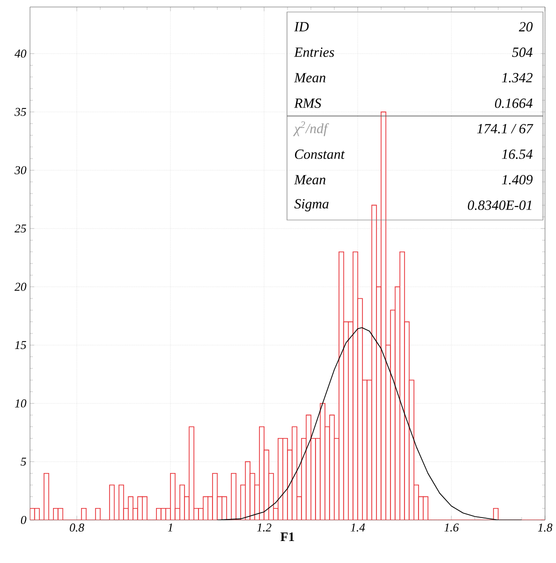  I want to click on y-tick-label: 15, so click(20, 345).